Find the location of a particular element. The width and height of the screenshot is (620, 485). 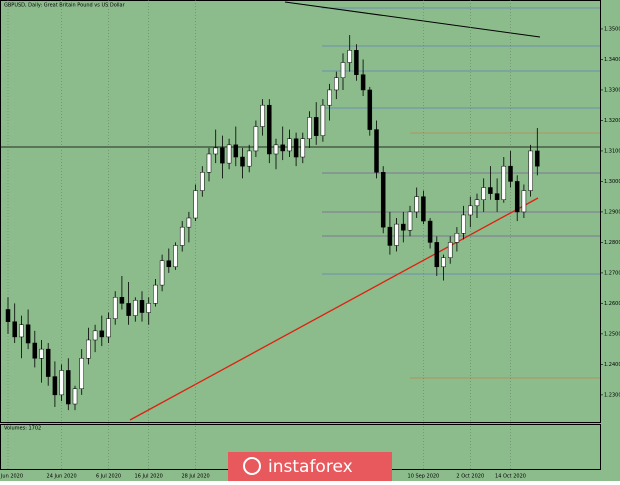

x-tick-label: 16 Jul 2020 is located at coordinates (149, 477).